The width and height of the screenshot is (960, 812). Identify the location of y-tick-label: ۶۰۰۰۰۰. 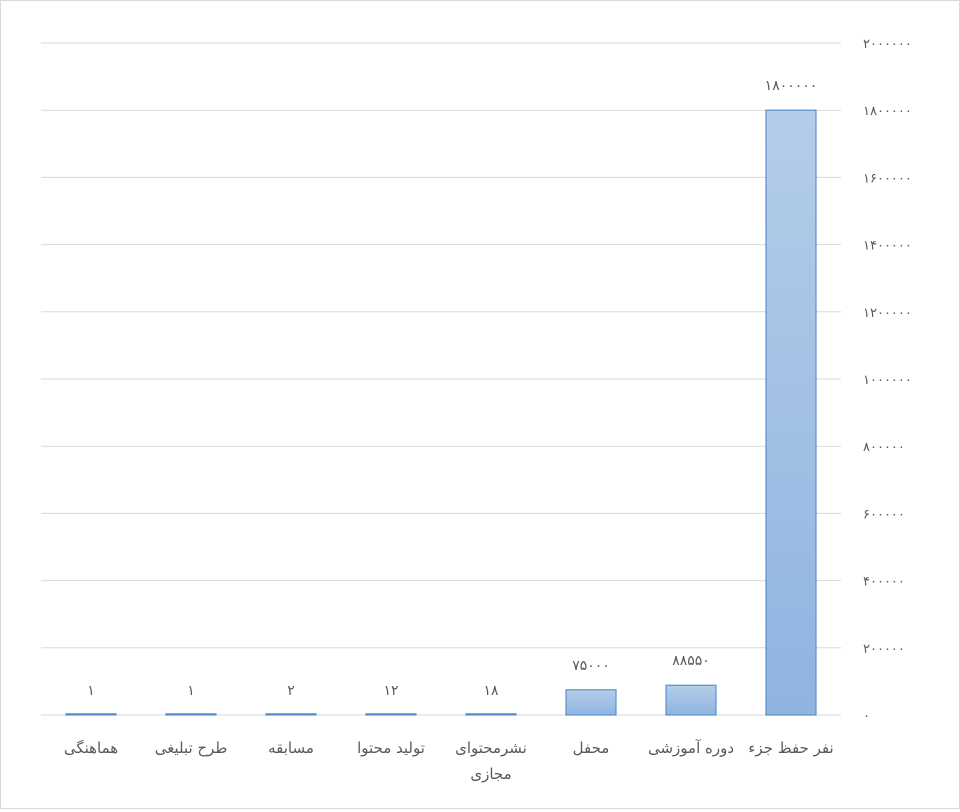
(884, 514).